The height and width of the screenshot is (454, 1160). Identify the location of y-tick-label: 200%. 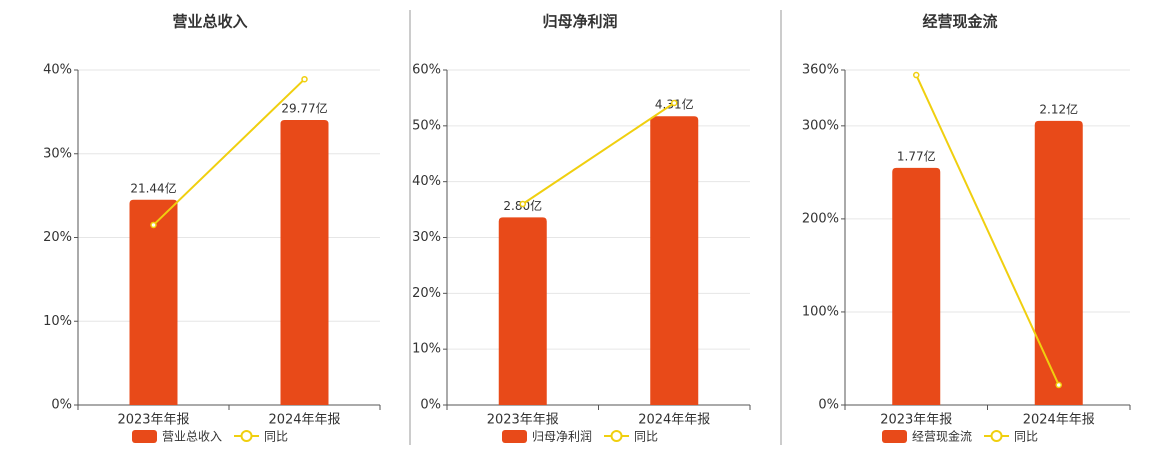
(820, 218).